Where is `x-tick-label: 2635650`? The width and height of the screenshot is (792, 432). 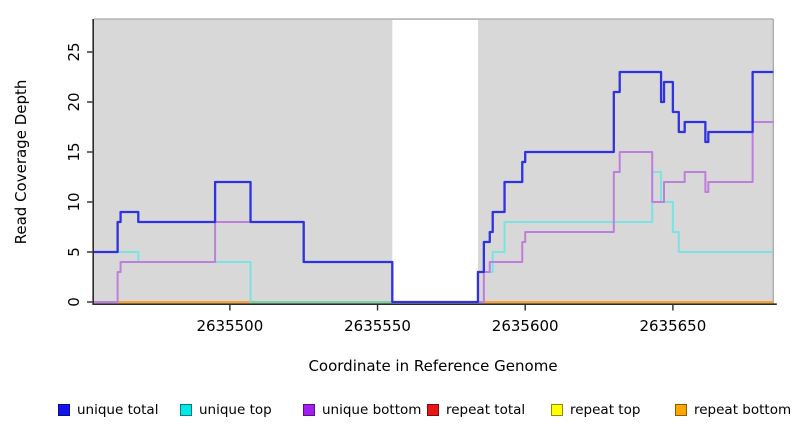 x-tick-label: 2635650 is located at coordinates (672, 326).